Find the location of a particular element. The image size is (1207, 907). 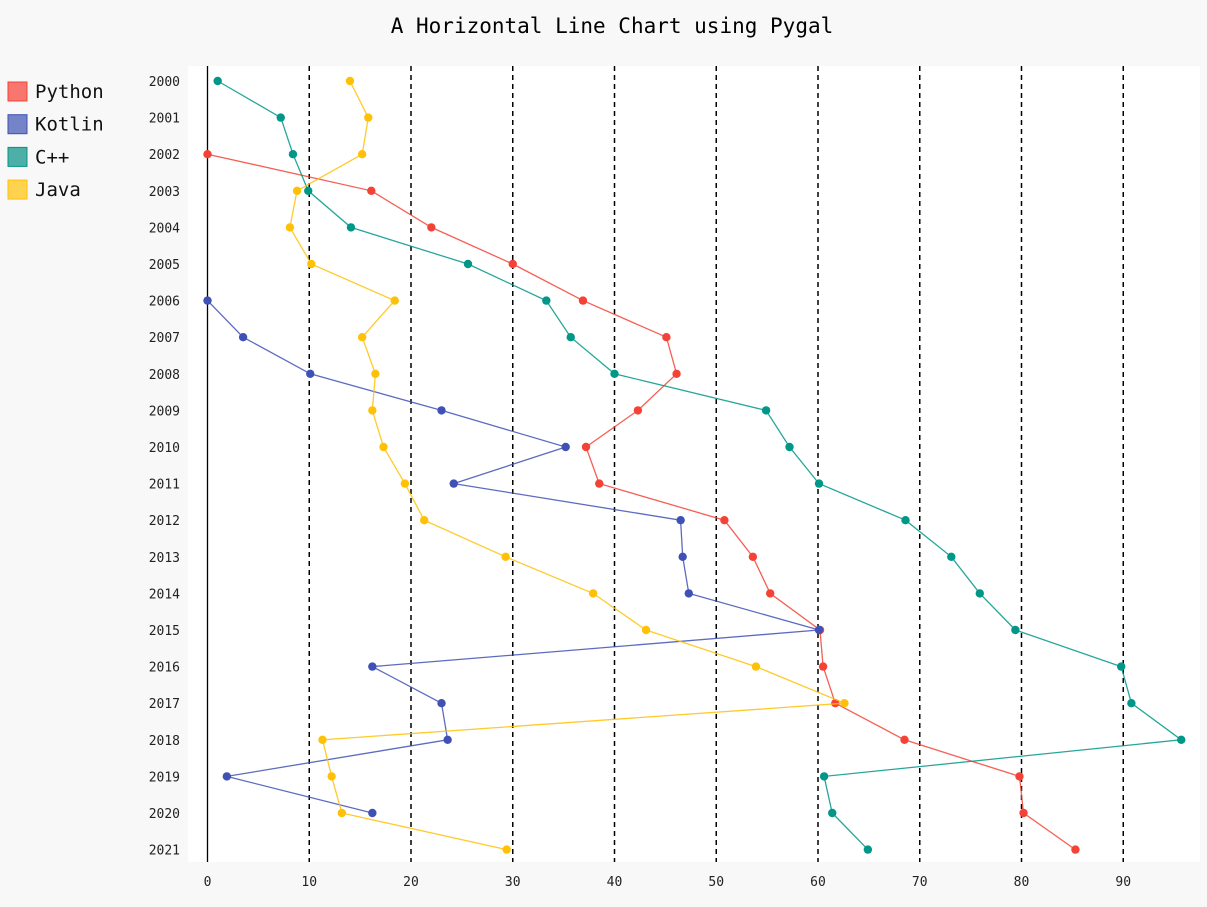

legend-item-label: Kotlin is located at coordinates (69, 125).